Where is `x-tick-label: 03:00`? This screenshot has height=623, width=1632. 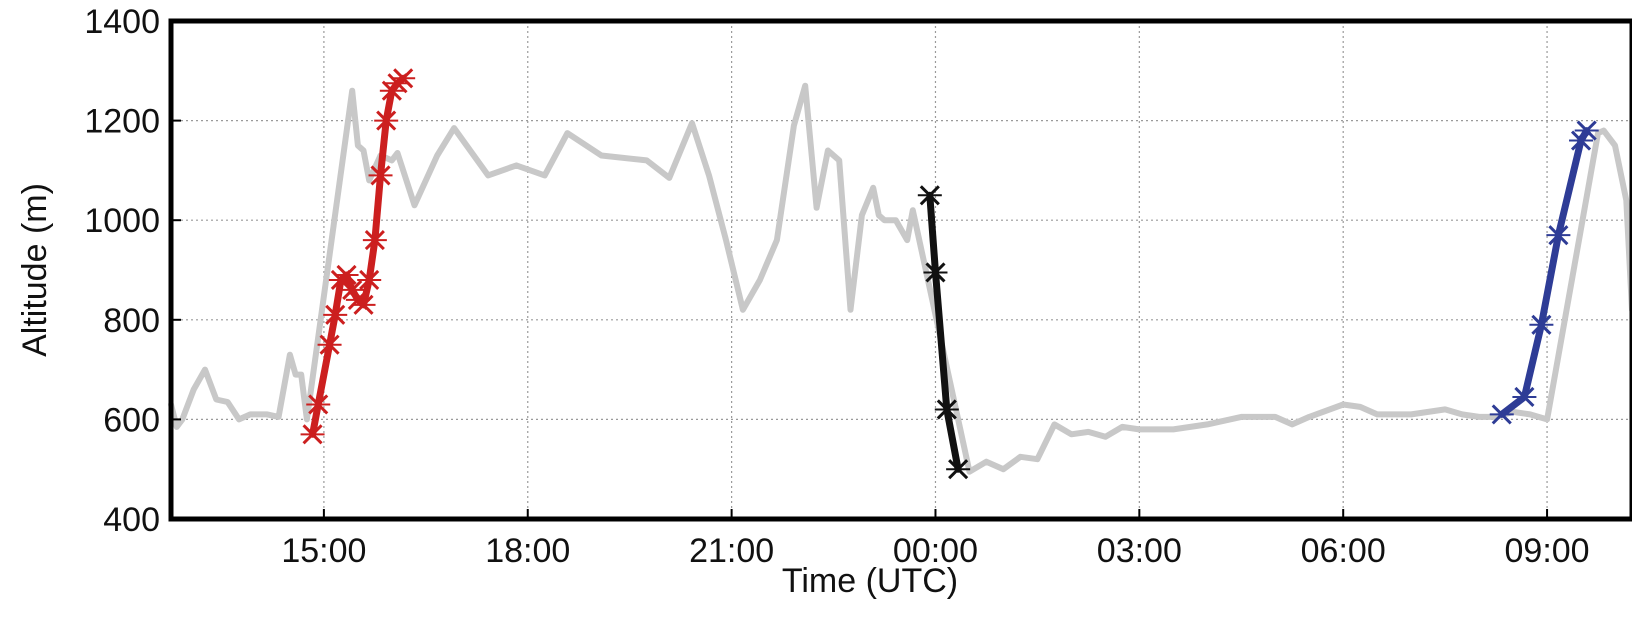
x-tick-label: 03:00 is located at coordinates (1139, 551).